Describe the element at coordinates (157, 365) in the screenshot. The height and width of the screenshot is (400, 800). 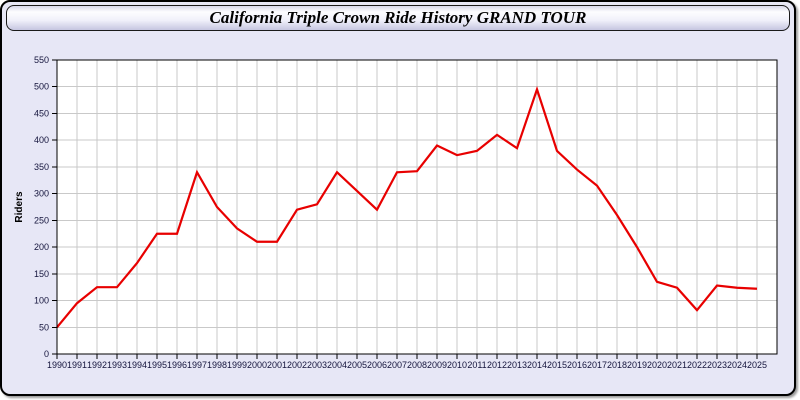
I see `x-tick-label: 1995` at that location.